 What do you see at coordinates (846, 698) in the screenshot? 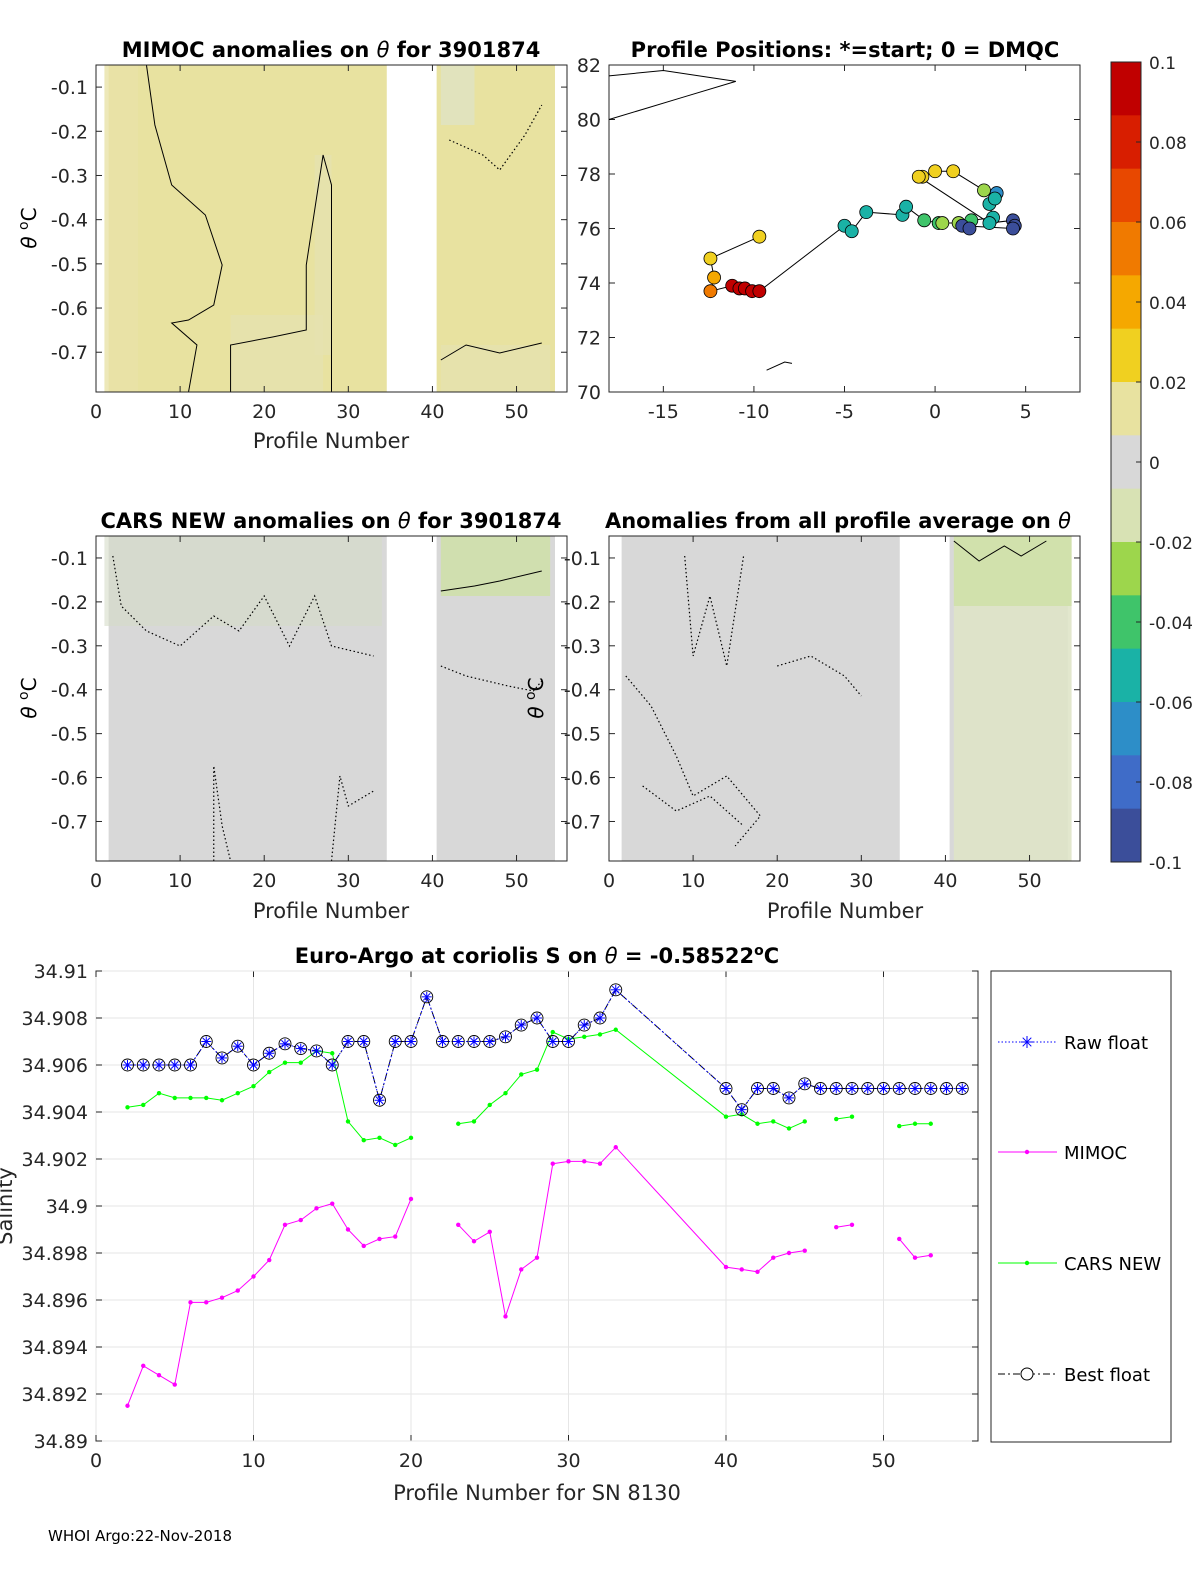
I see `anomaly-field` at bounding box center [846, 698].